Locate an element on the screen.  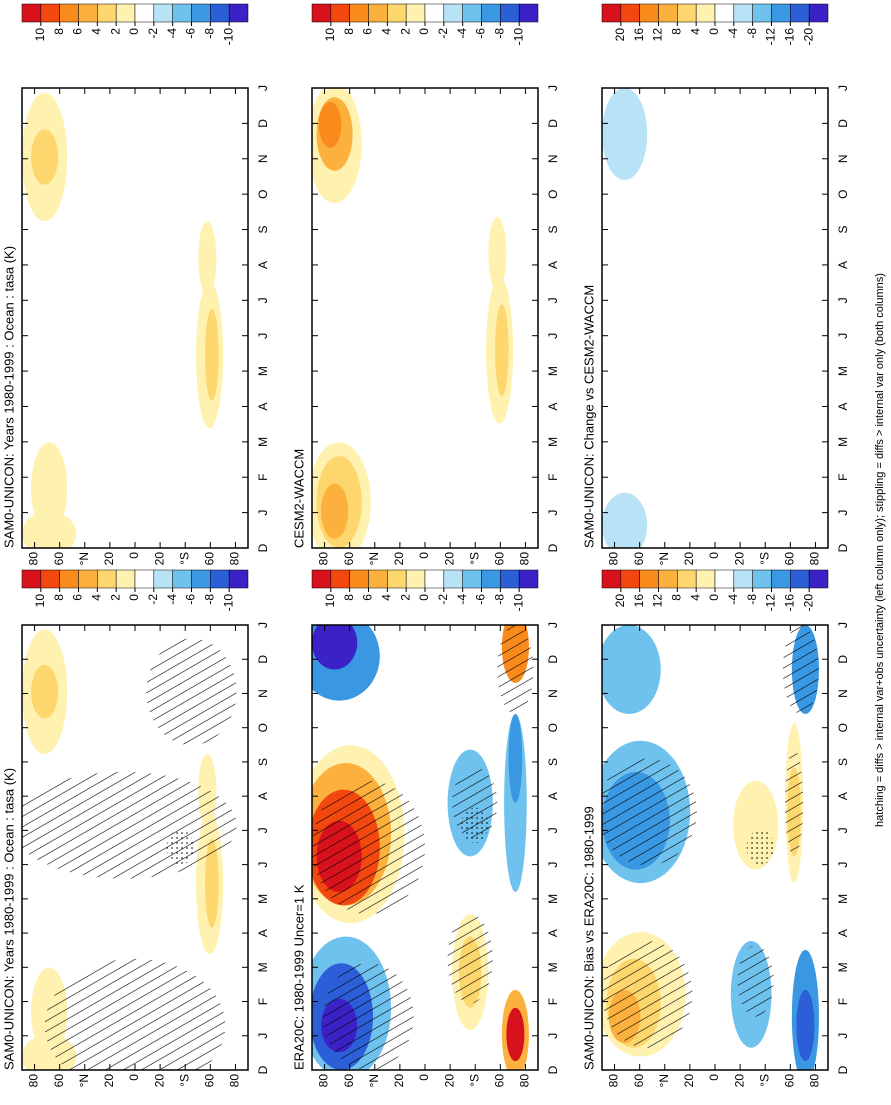
colorbar-tick-label: 0 is located at coordinates (424, 597).